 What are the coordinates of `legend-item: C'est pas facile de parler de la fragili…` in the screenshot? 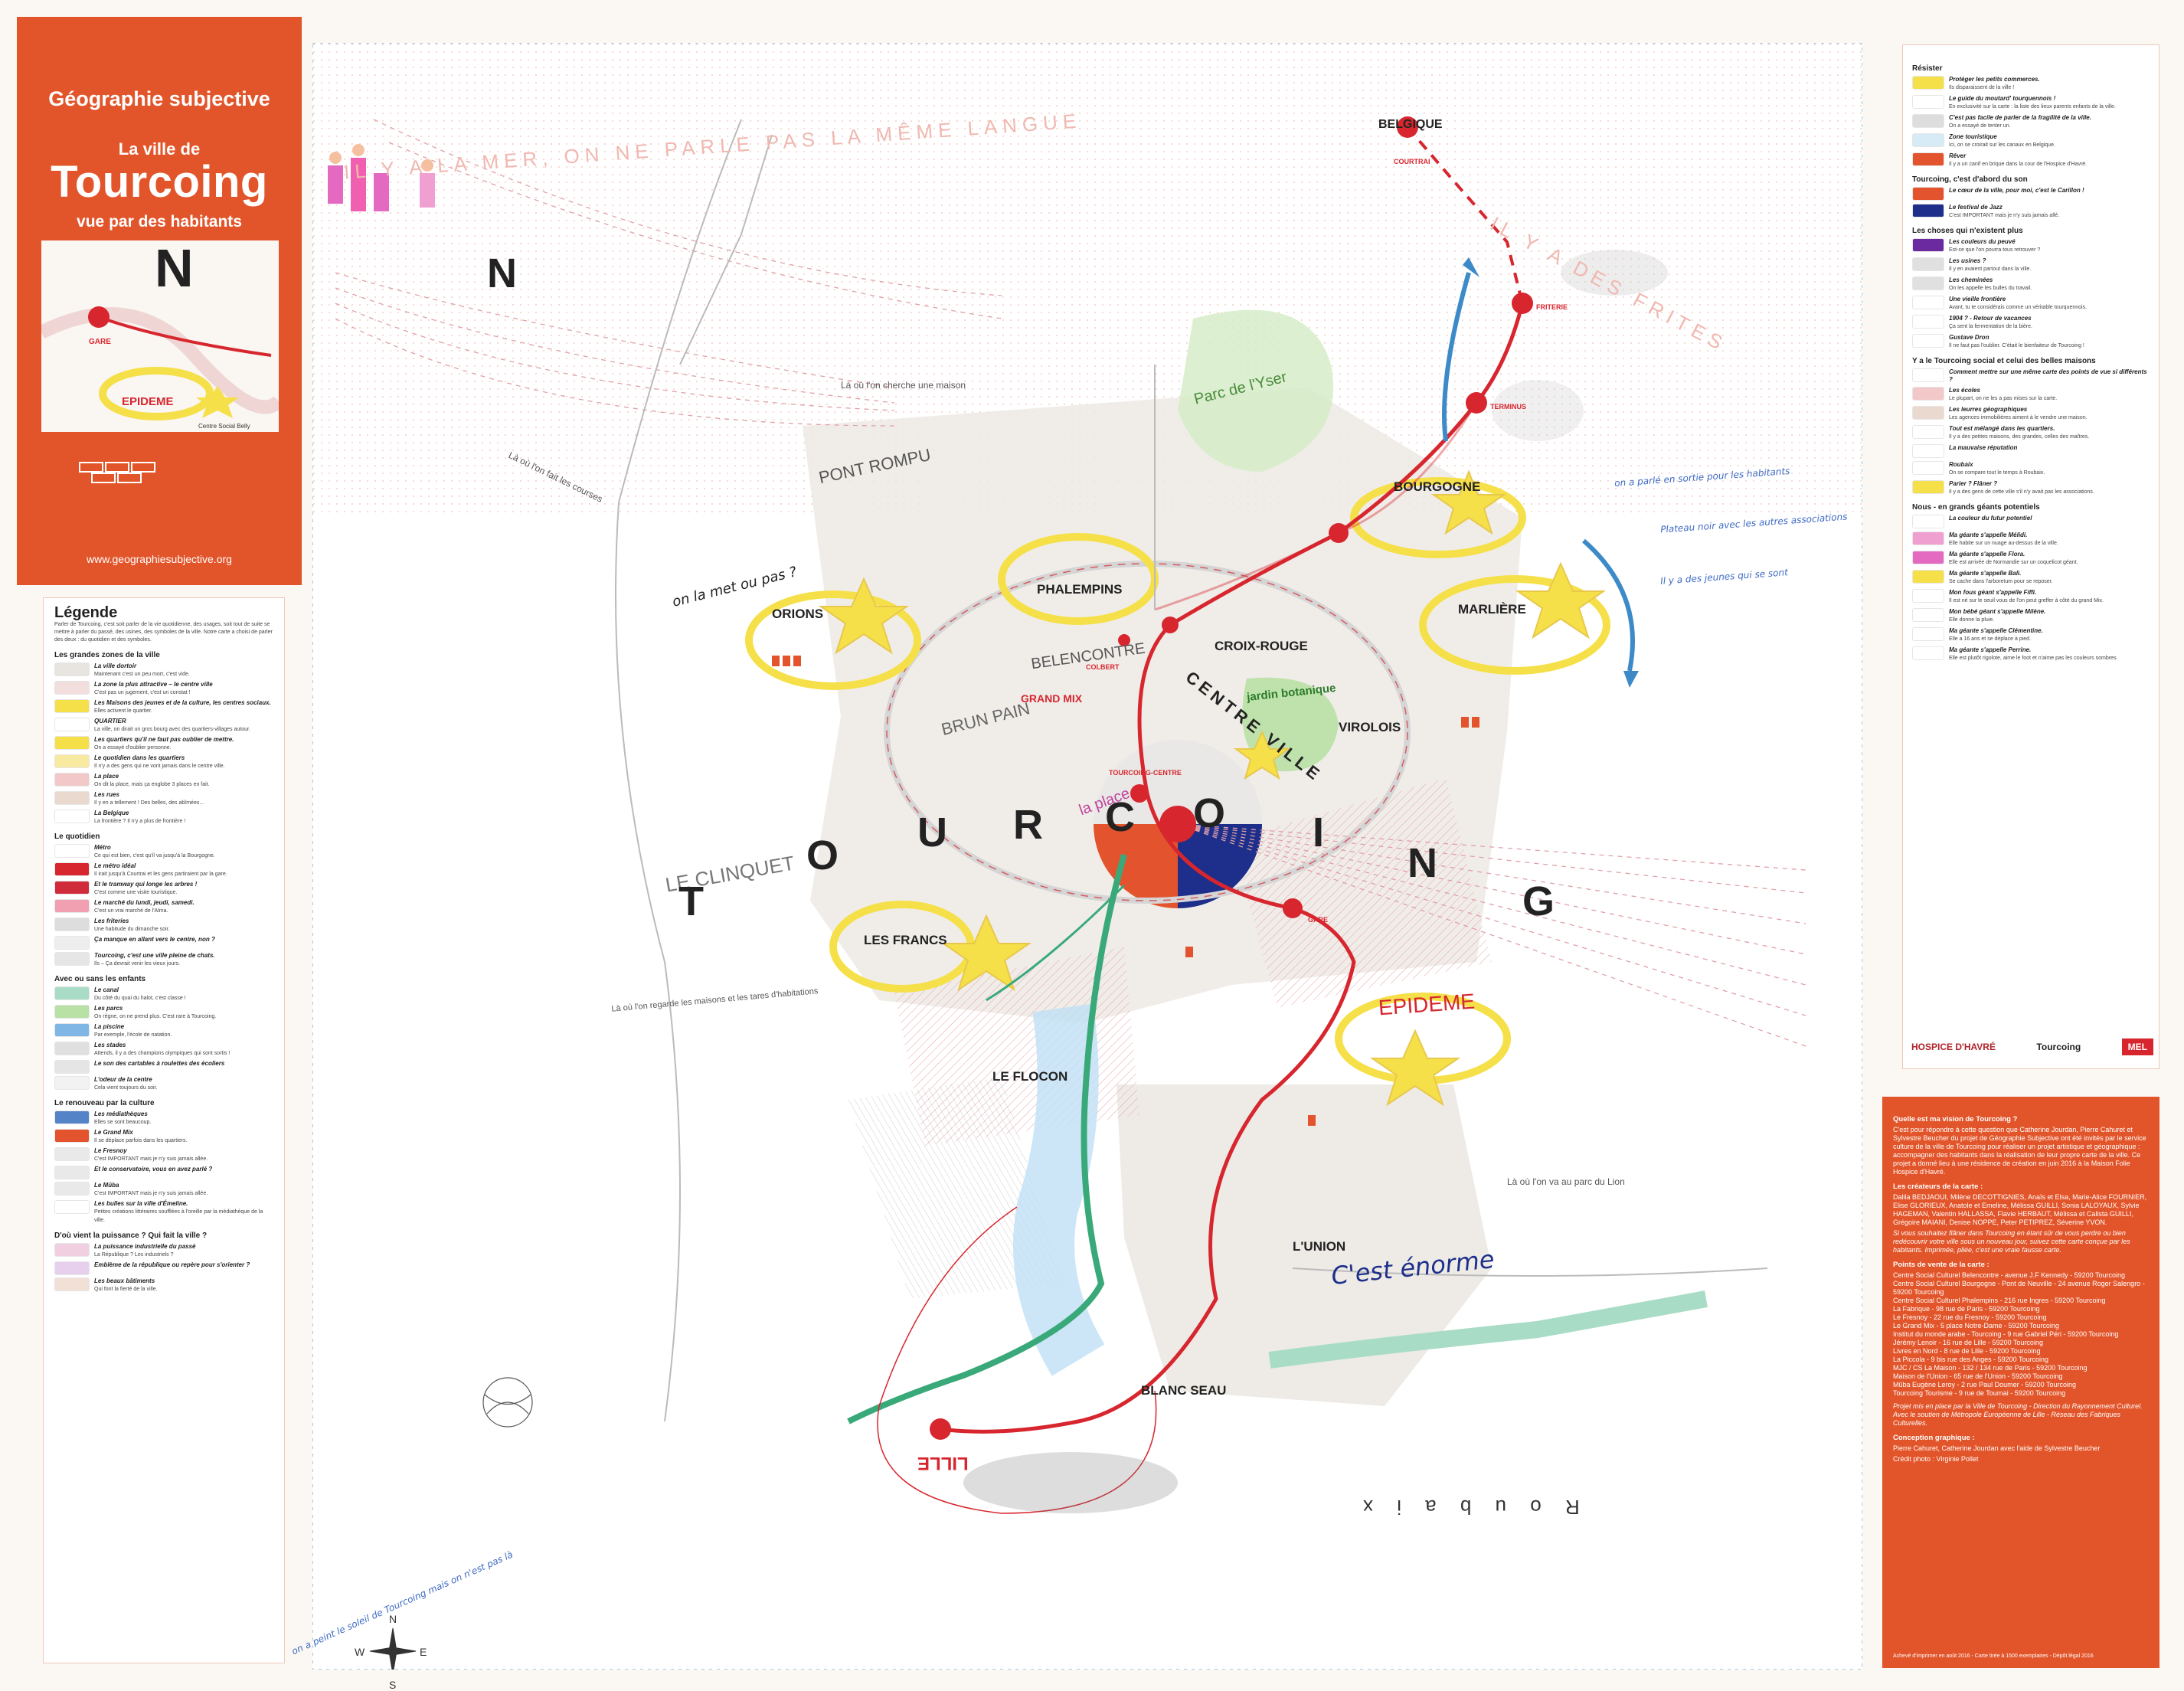 It's located at (2031, 122).